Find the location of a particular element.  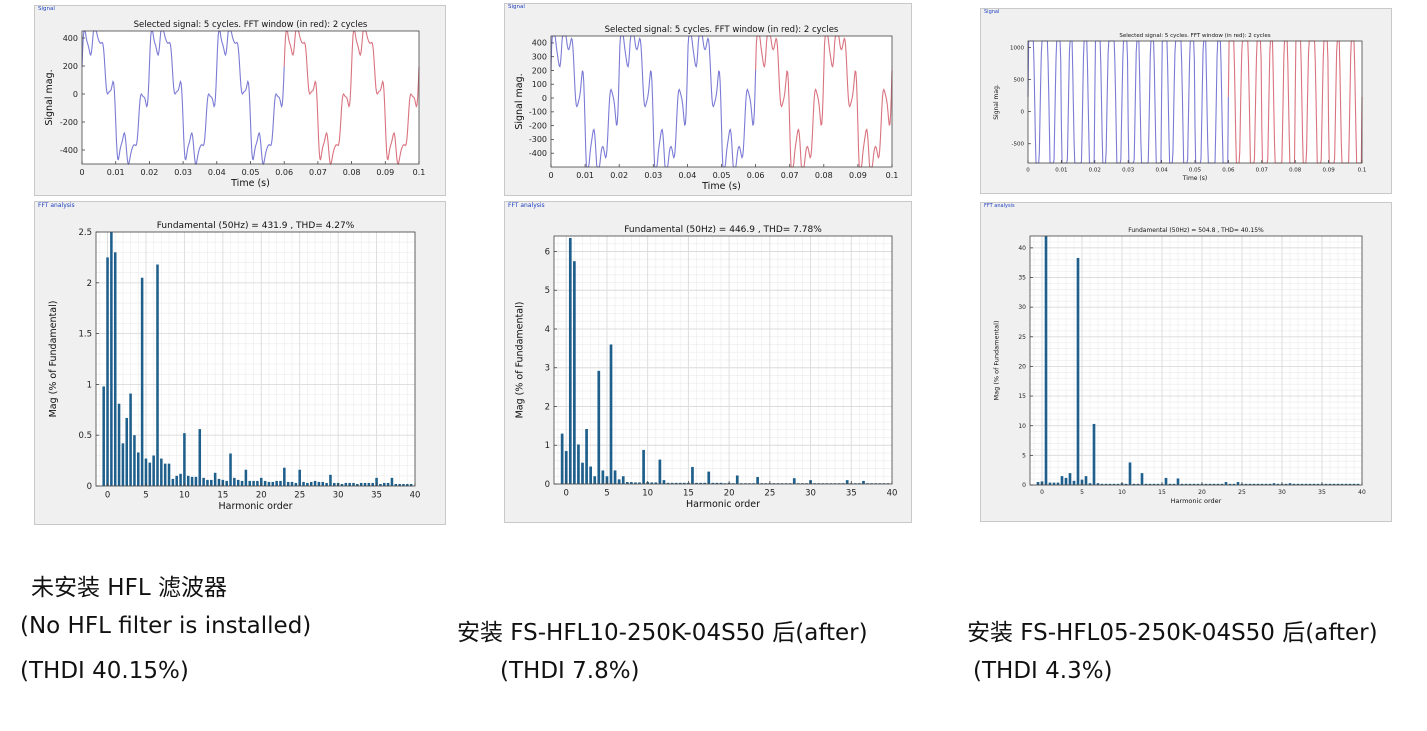

x-tick-label: 0.02 is located at coordinates (149, 172).